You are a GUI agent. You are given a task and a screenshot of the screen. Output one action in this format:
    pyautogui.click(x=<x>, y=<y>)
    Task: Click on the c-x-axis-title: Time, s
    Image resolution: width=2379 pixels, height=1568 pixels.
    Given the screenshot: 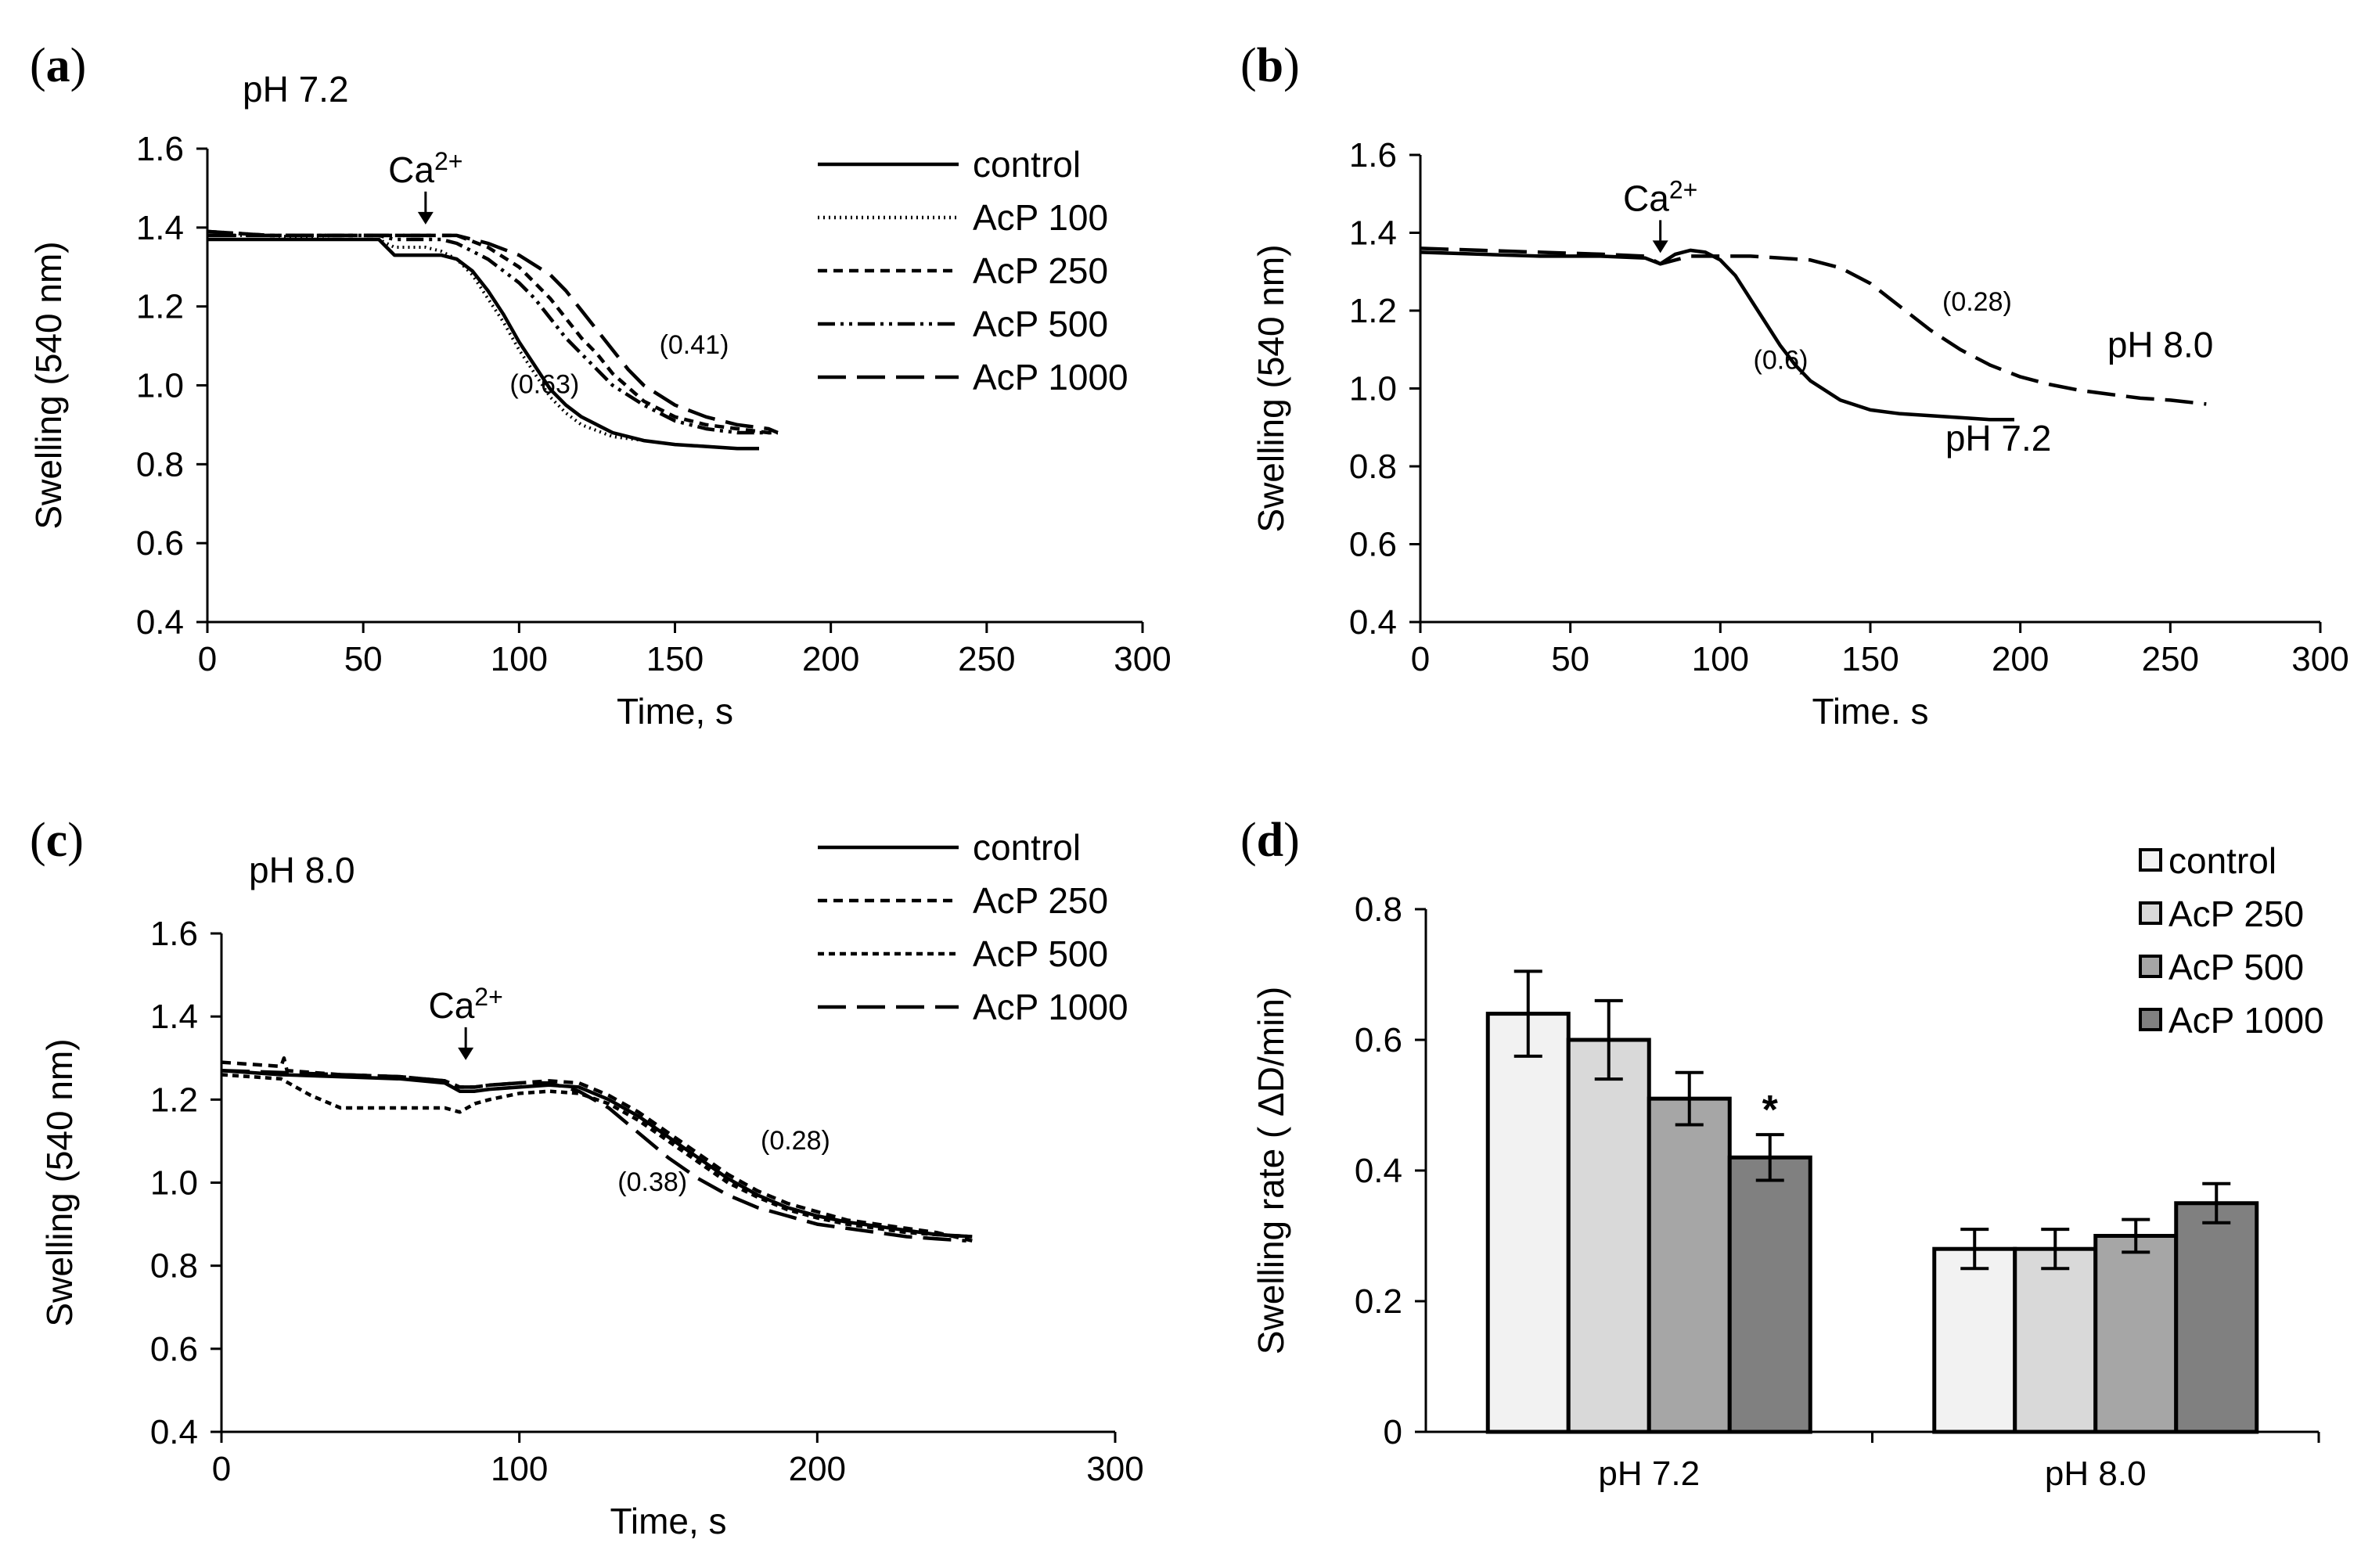 What is the action you would take?
    pyautogui.click(x=668, y=1521)
    